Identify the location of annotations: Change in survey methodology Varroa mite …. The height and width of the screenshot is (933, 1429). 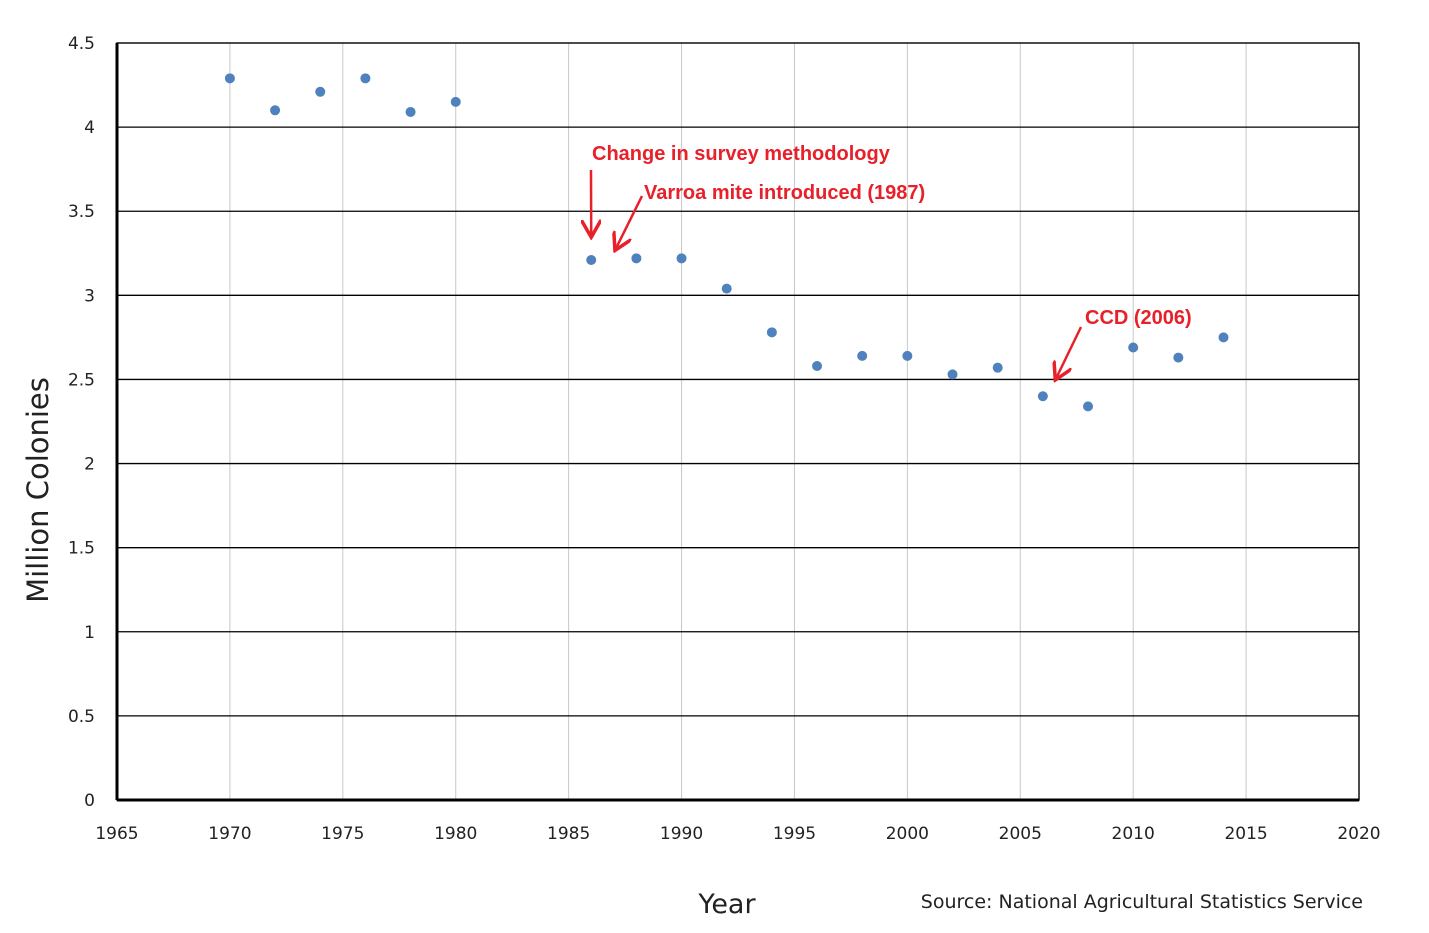
(891, 260).